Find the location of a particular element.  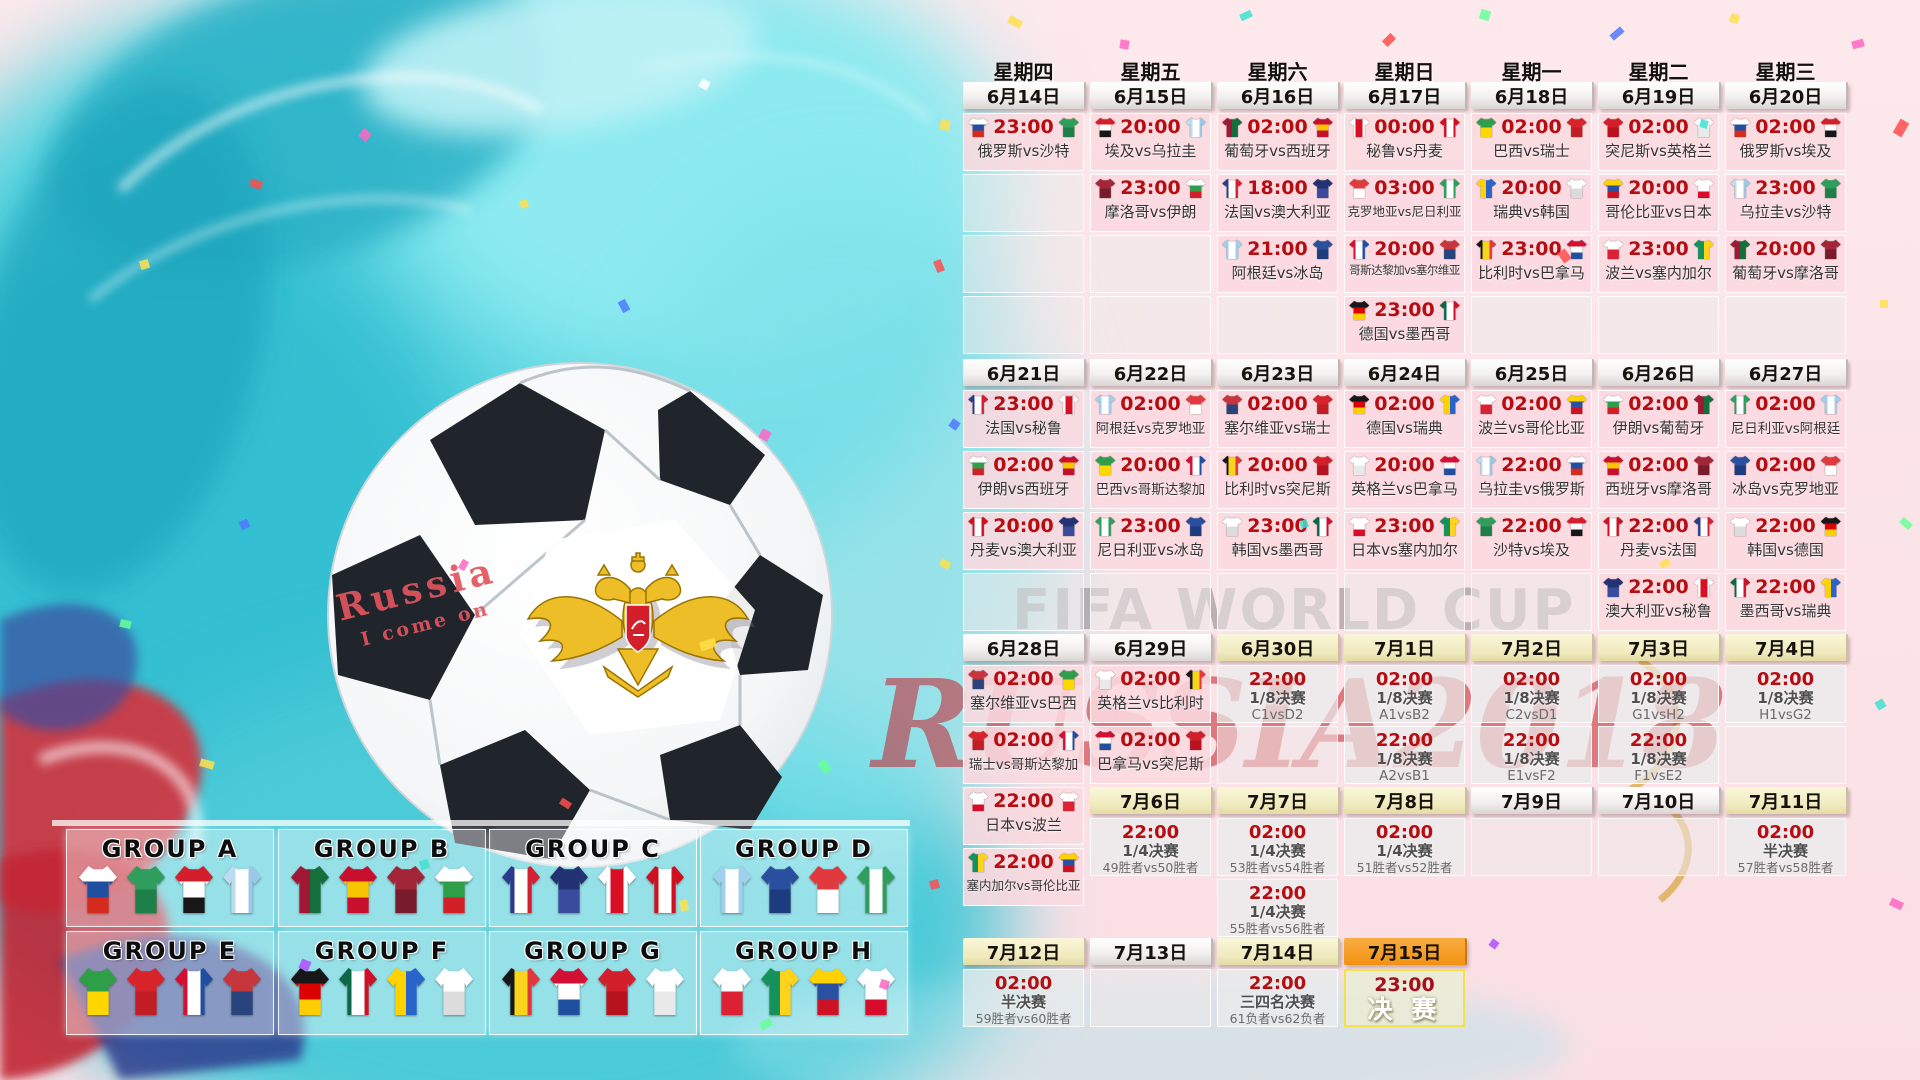

match-teams: 墨西哥vs瑞典 is located at coordinates (1785, 611).